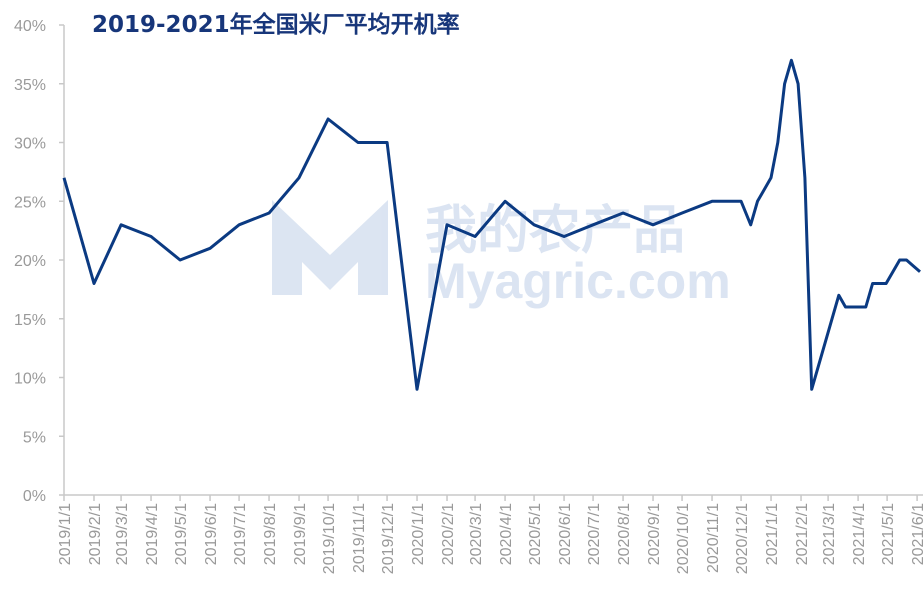 Image resolution: width=923 pixels, height=615 pixels. I want to click on x-tick-label: 2020/4/1, so click(506, 534).